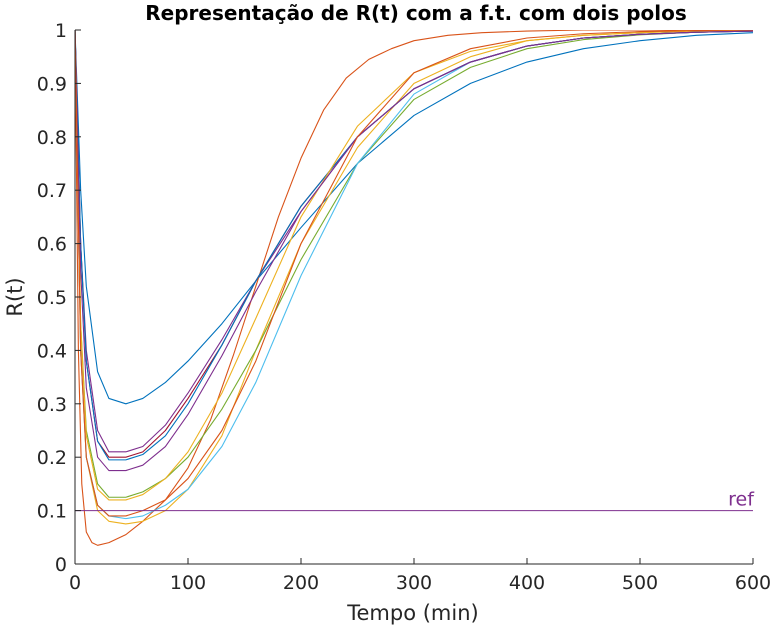 Image resolution: width=773 pixels, height=628 pixels. Describe the element at coordinates (52, 351) in the screenshot. I see `y-tick-label: 0.4` at that location.